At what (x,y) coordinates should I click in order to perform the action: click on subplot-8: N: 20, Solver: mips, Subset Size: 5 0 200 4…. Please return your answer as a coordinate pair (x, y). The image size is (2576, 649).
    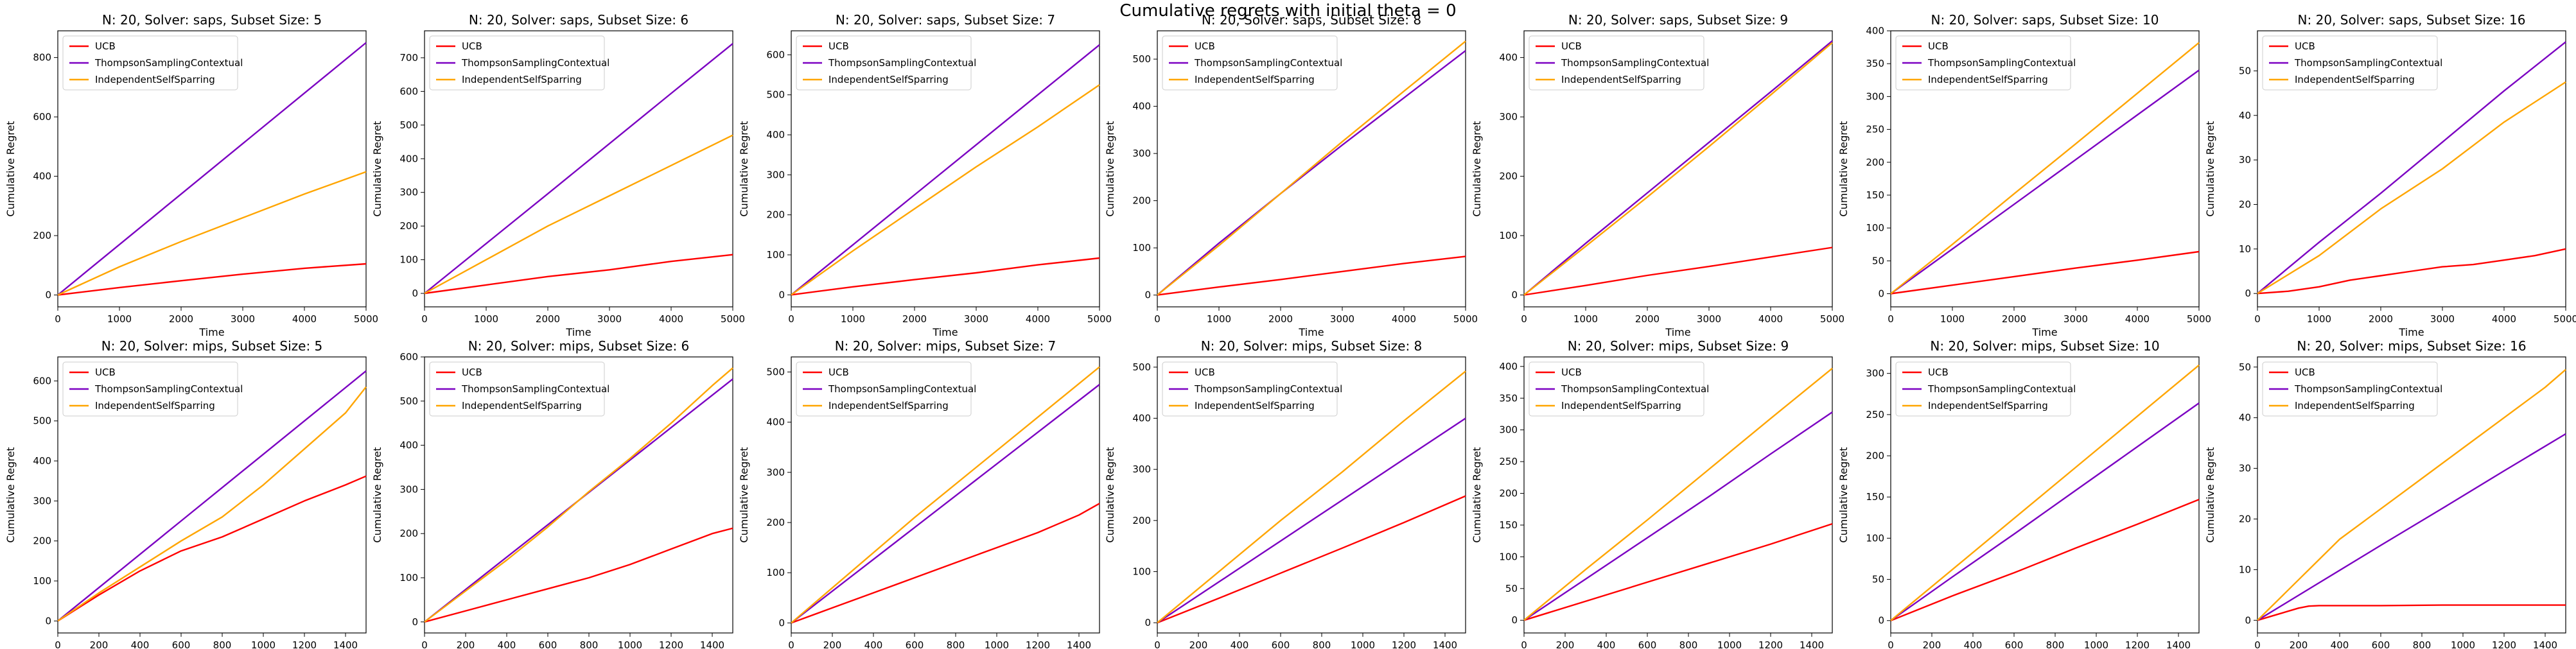
    Looking at the image, I should click on (186, 494).